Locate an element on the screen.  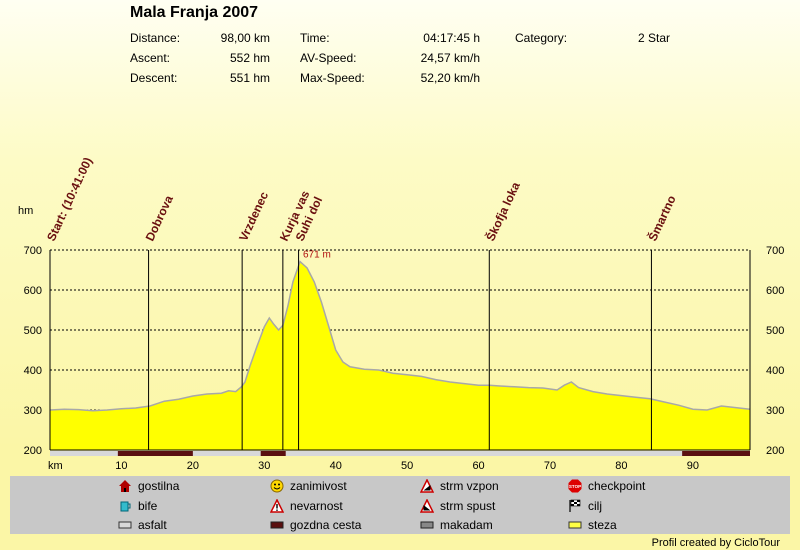
y-tick-label: 700 is located at coordinates (33, 251).